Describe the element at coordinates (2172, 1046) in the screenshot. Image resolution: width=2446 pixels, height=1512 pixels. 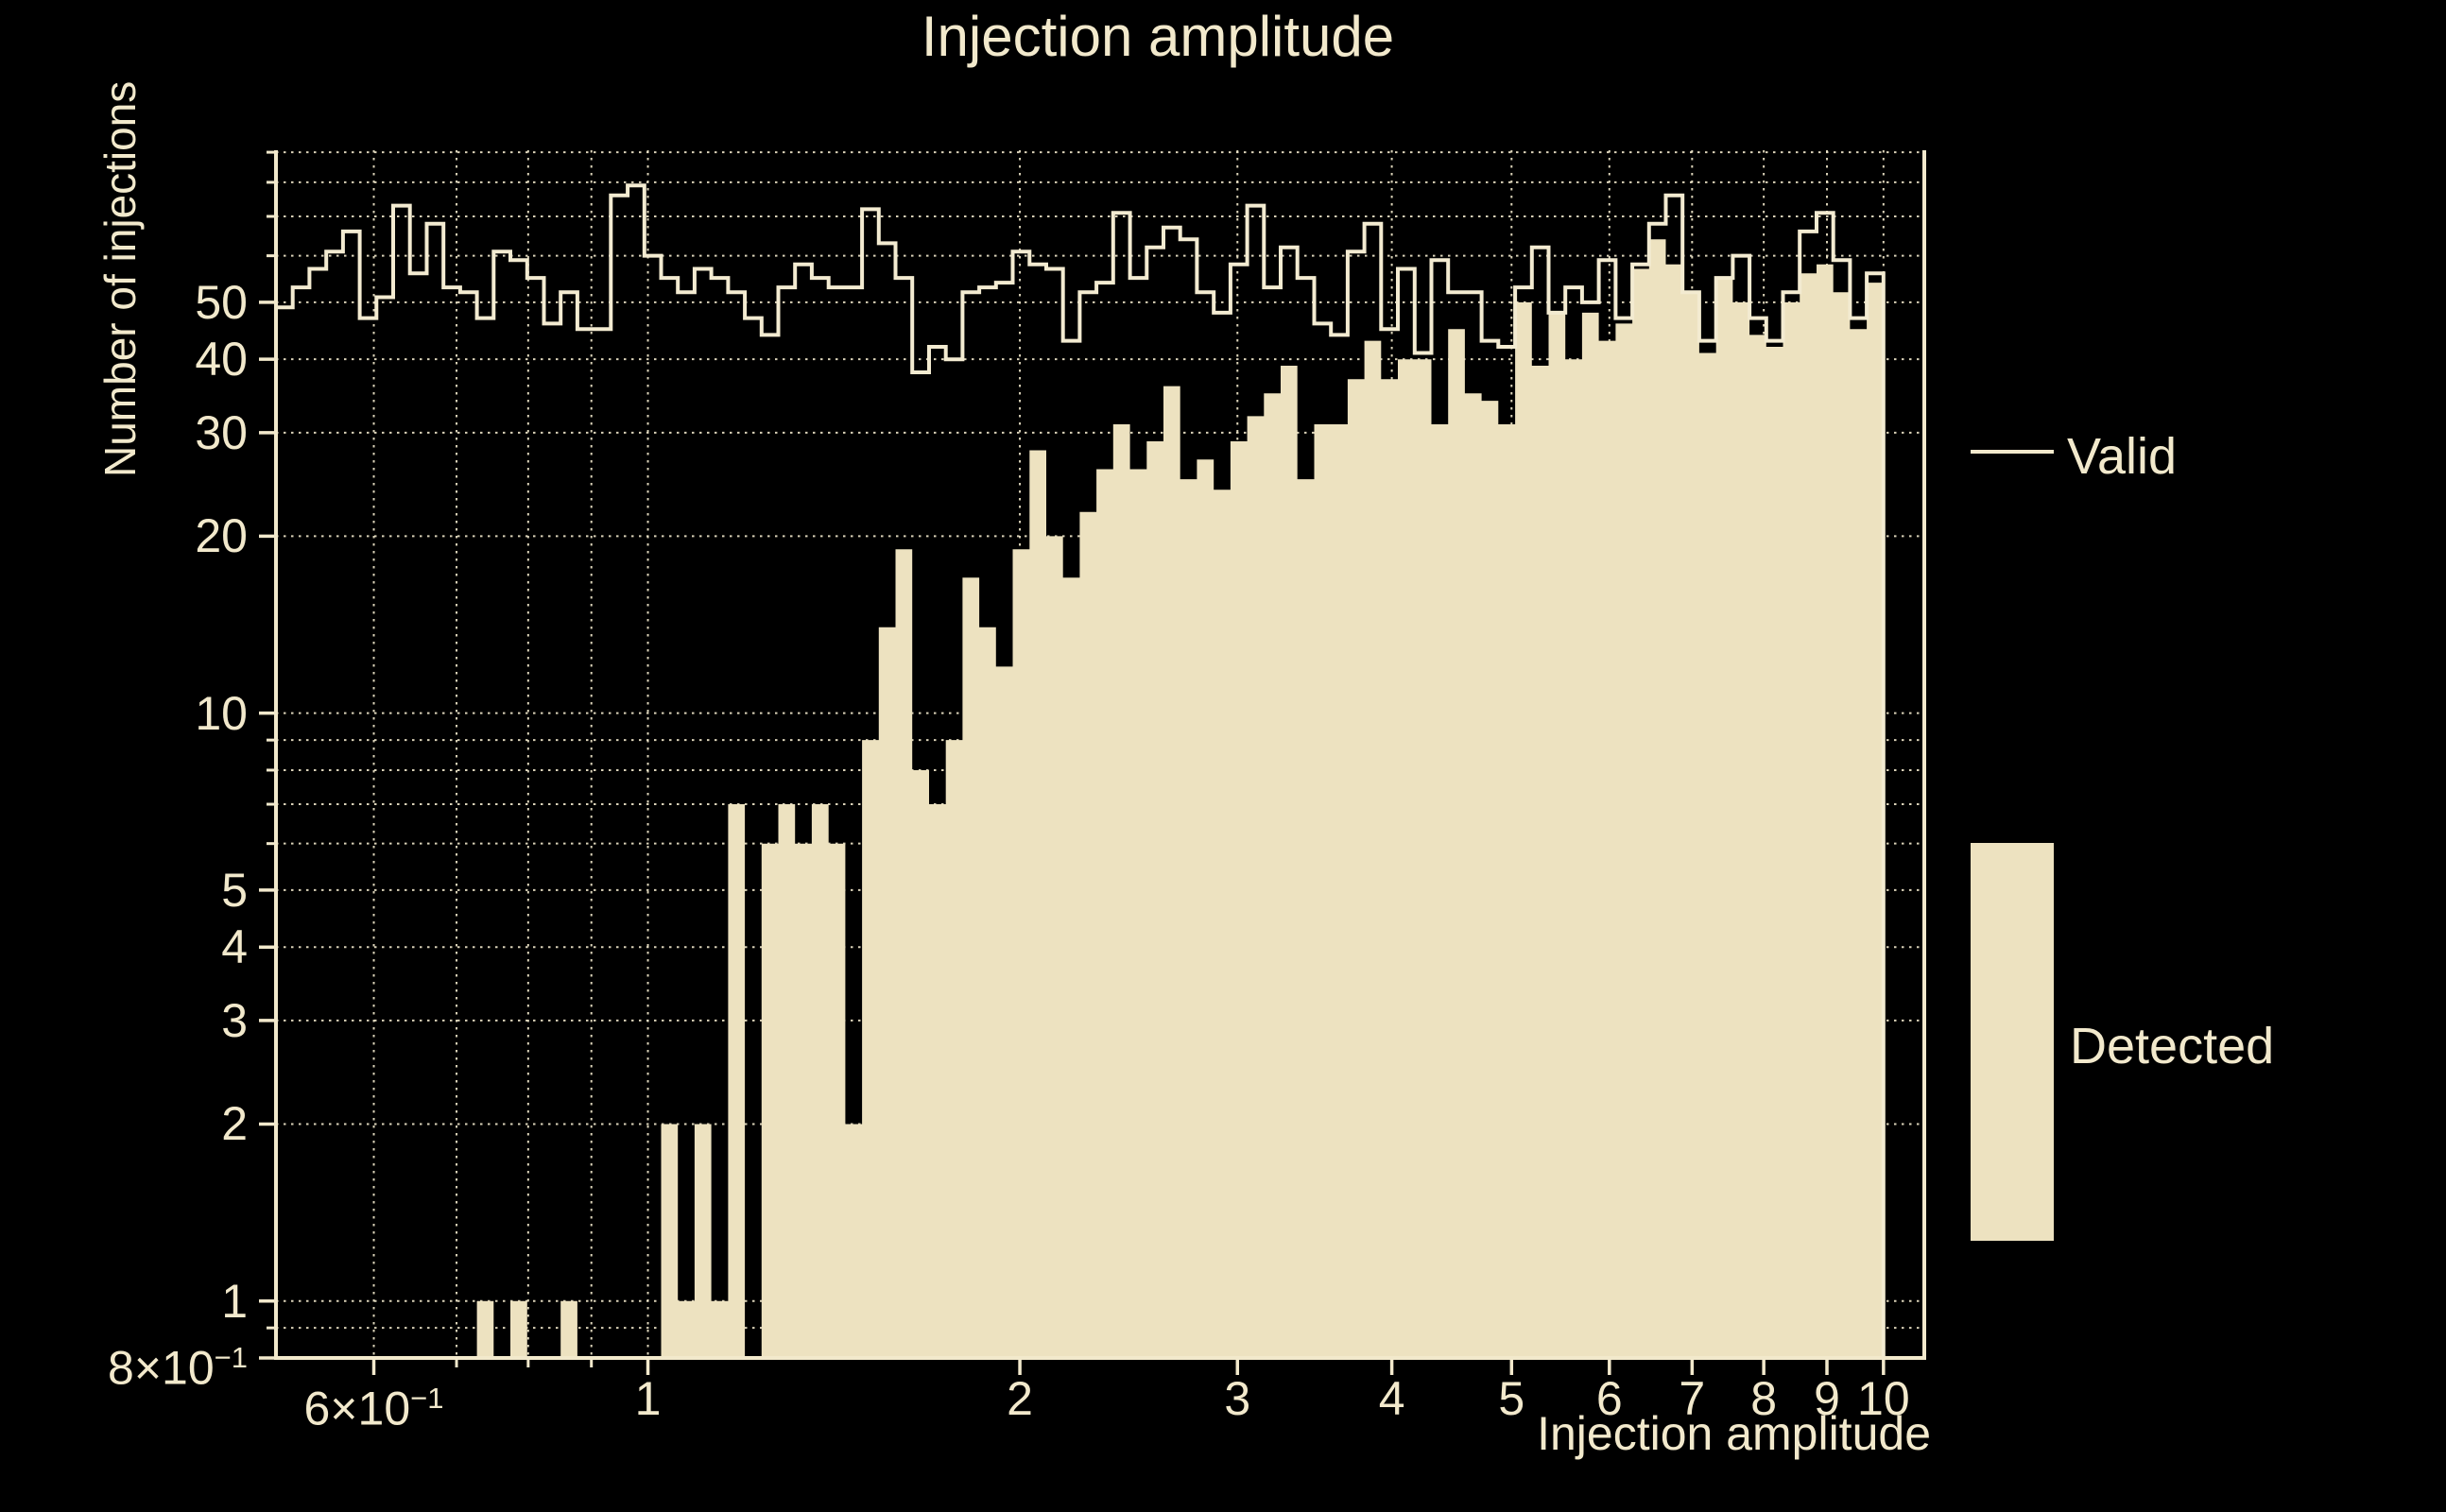
I see `legend-label-detected: Detected` at that location.